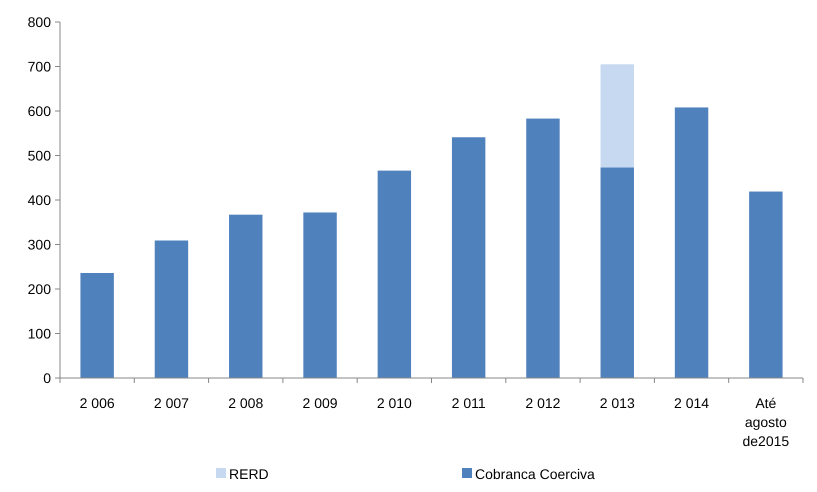 Image resolution: width=817 pixels, height=492 pixels. I want to click on x-tick-label: 2 006, so click(97, 403).